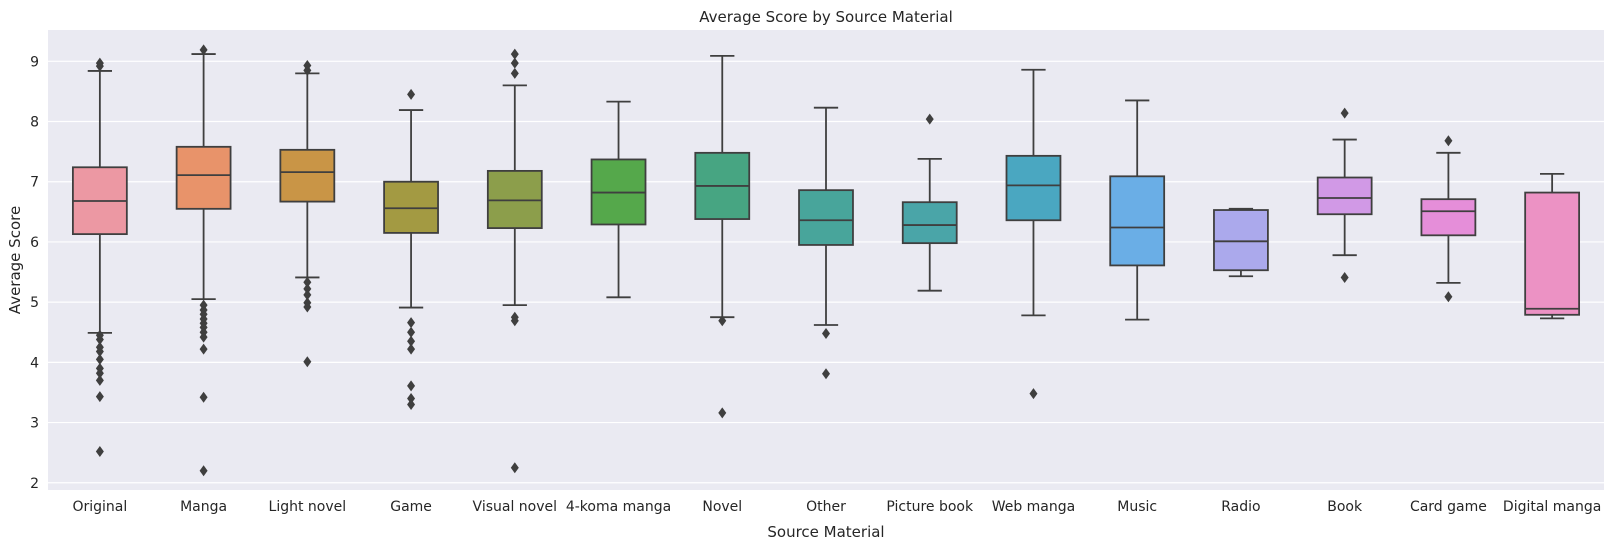  Describe the element at coordinates (1552, 253) in the screenshot. I see `box-body-digital-manga` at that location.